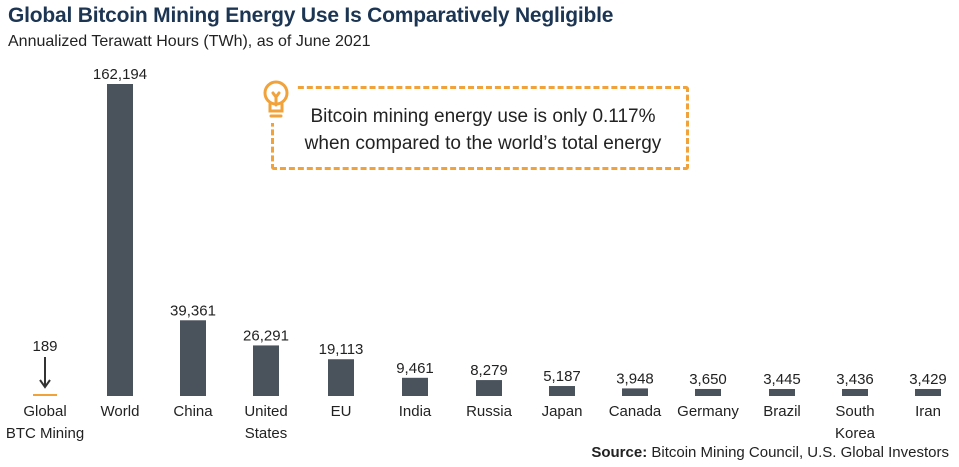 This screenshot has width=959, height=467. I want to click on bar-china, so click(193, 358).